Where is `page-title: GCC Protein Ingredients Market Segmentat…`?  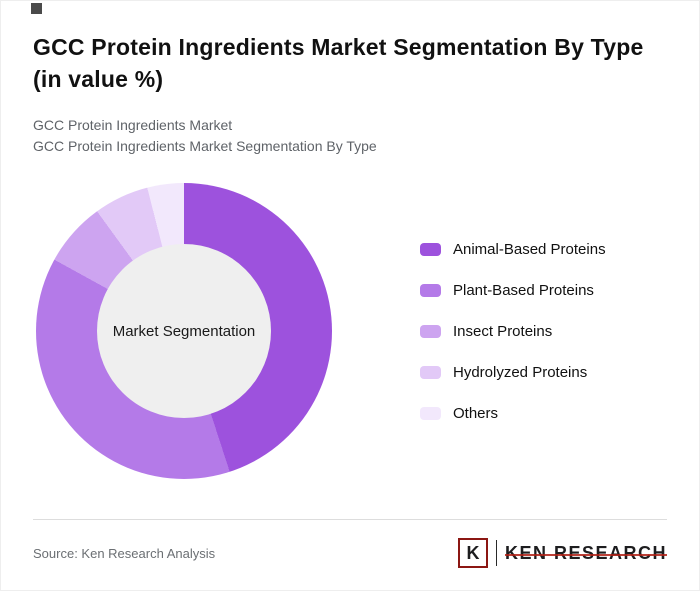 page-title: GCC Protein Ingredients Market Segmentat… is located at coordinates (338, 63).